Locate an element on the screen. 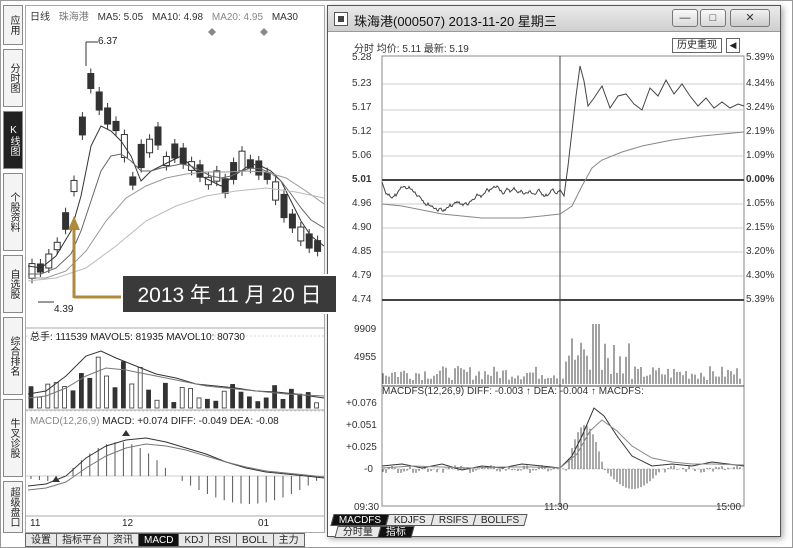 This screenshot has width=793, height=548. window-indicator-tabs: MACDFS KDJFS RSIFS BOLLFS is located at coordinates (429, 520).